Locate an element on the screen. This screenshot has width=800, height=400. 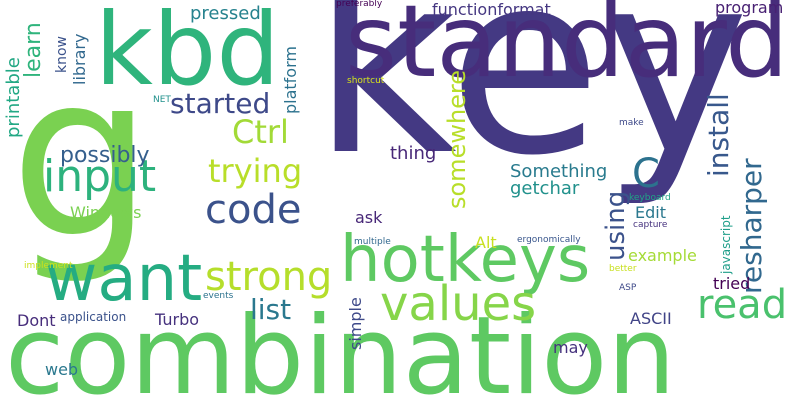
word-multiple: multiple is located at coordinates (372, 242).